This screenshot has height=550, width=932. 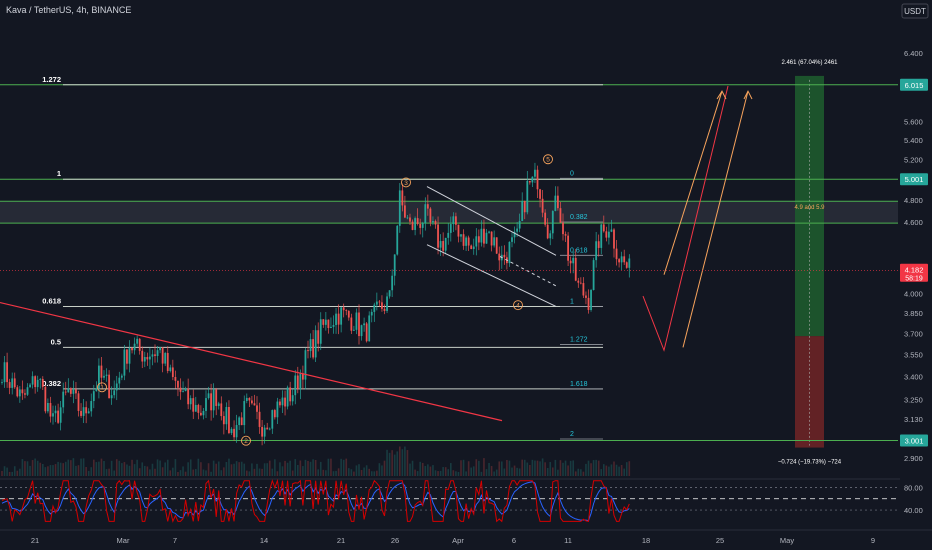 What do you see at coordinates (913, 53) in the screenshot?
I see `price-tick: 6.400` at bounding box center [913, 53].